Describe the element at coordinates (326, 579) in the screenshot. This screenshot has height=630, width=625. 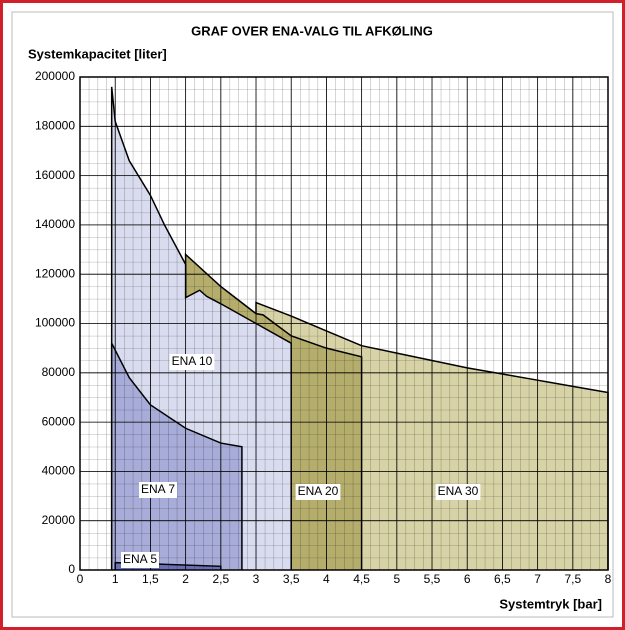
I see `x-tick-label: 4` at that location.